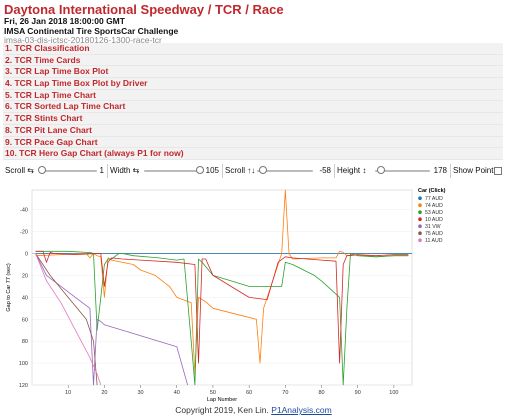 The image size is (507, 418). What do you see at coordinates (325, 170) in the screenshot?
I see `scroll-vertical-value: -58` at bounding box center [325, 170].